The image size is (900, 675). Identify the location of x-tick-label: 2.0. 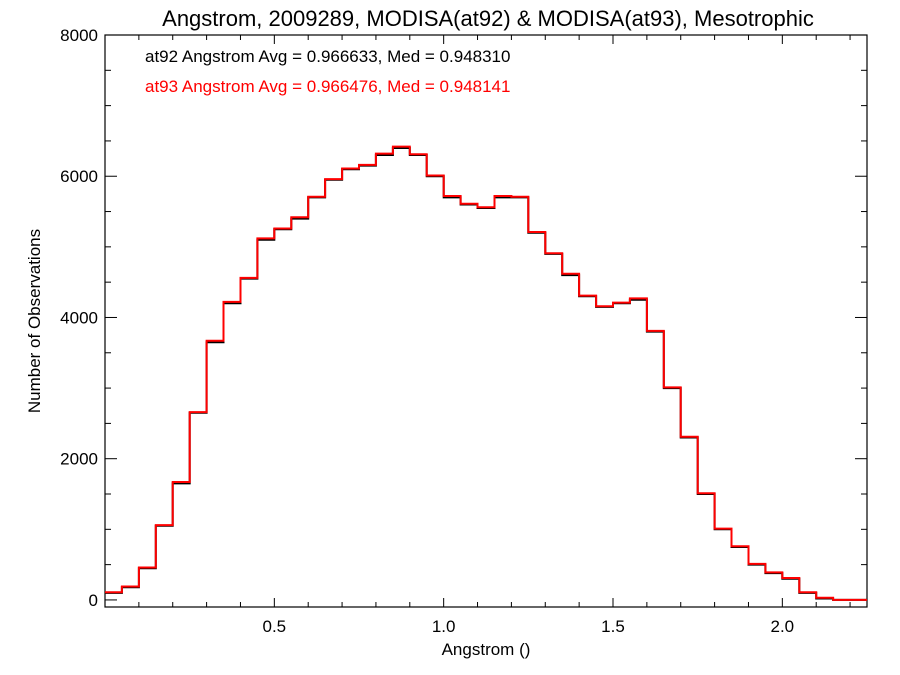
(783, 626).